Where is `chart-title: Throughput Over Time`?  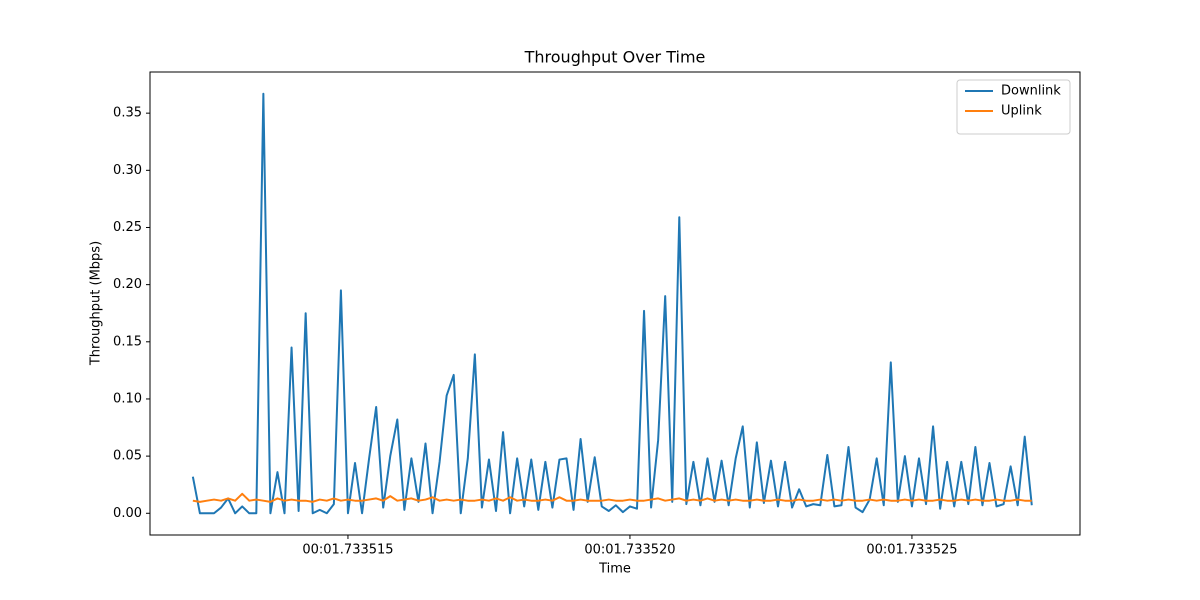 chart-title: Throughput Over Time is located at coordinates (615, 57).